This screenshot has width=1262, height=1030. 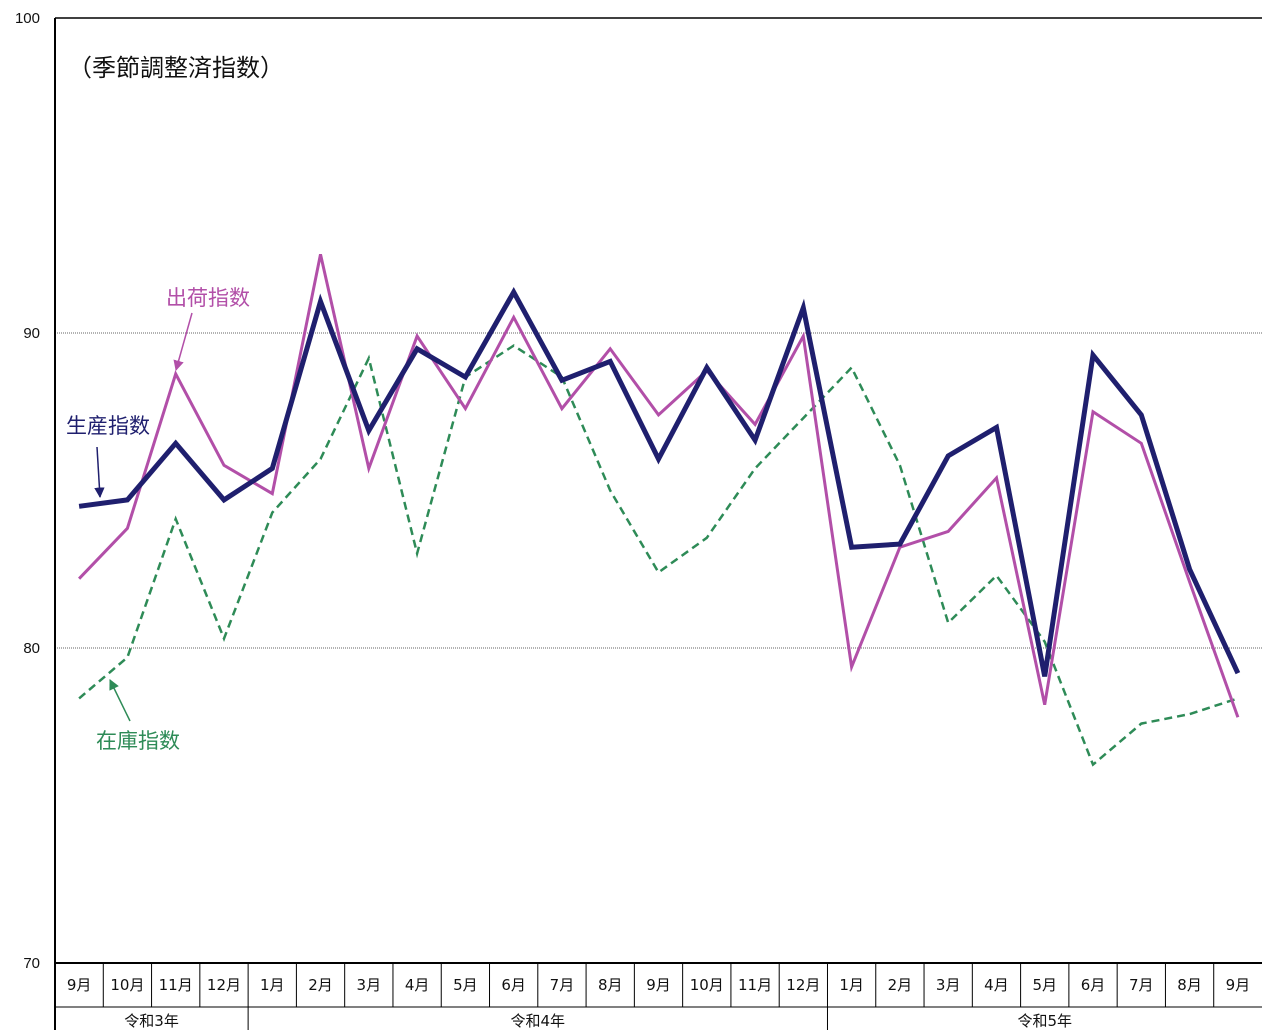 What do you see at coordinates (208, 298) in the screenshot?
I see `series-name-label: 出荷指数` at bounding box center [208, 298].